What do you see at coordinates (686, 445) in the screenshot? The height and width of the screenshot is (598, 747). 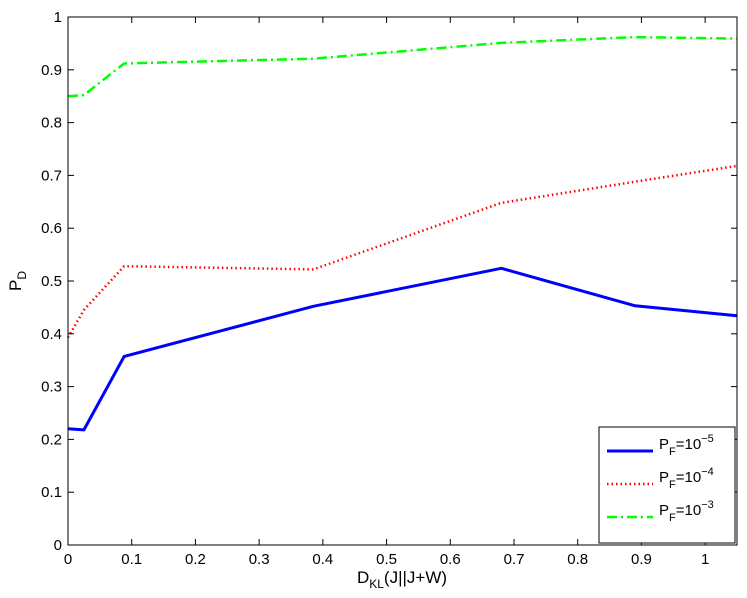 I see `legend-label: PF=10−5` at bounding box center [686, 445].